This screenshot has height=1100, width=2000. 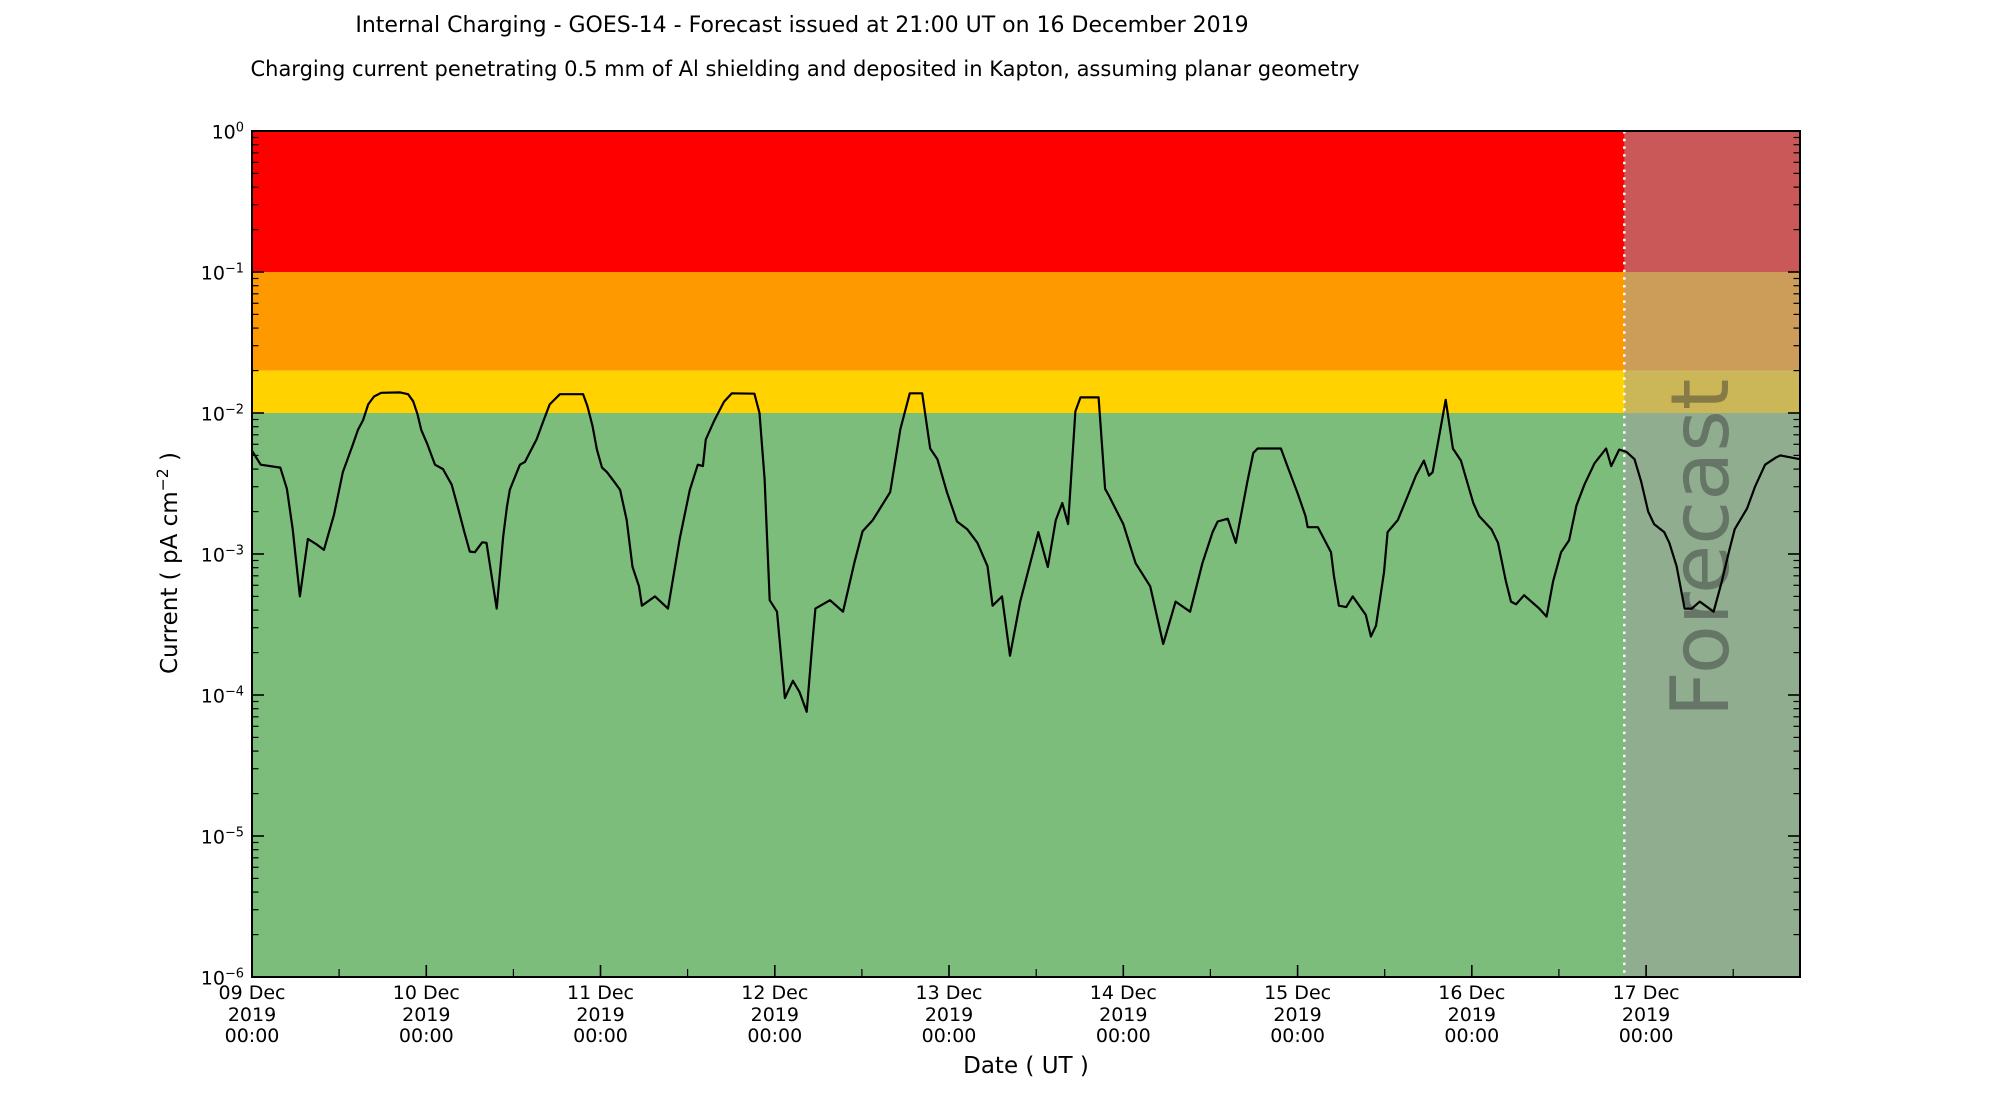 What do you see at coordinates (163, 480) in the screenshot?
I see `y-axis-label-exponent: −2` at bounding box center [163, 480].